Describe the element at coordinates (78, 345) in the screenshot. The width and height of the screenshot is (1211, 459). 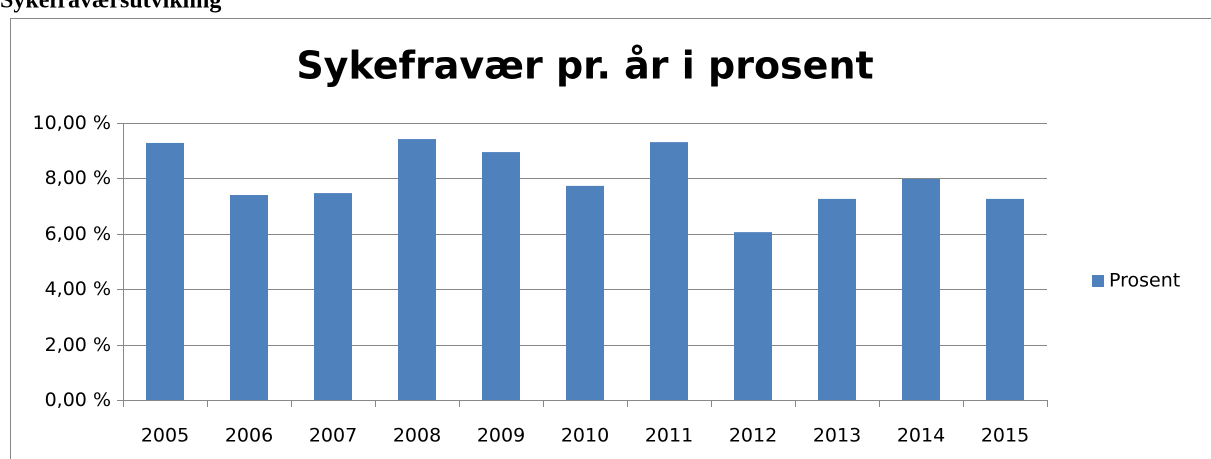
I see `y-tick-label: 2,00 %` at that location.